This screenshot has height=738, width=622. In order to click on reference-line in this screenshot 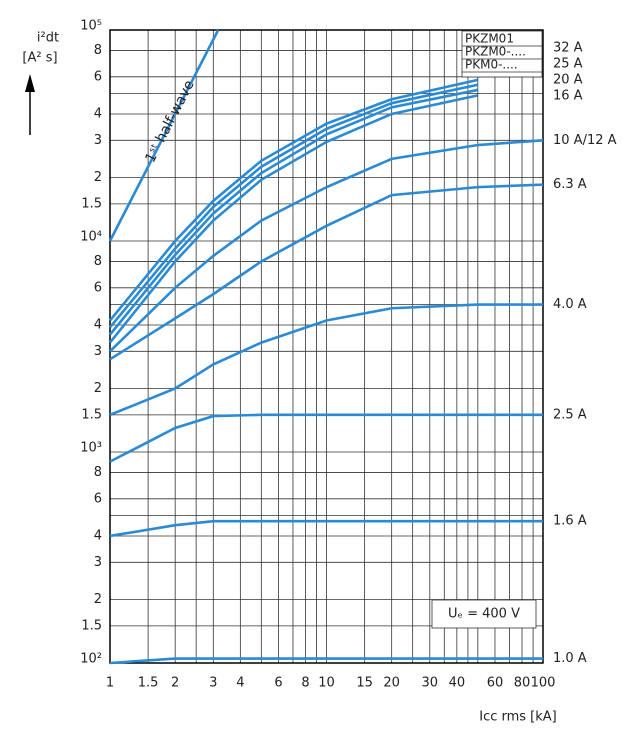, I will do `click(164, 135)`.